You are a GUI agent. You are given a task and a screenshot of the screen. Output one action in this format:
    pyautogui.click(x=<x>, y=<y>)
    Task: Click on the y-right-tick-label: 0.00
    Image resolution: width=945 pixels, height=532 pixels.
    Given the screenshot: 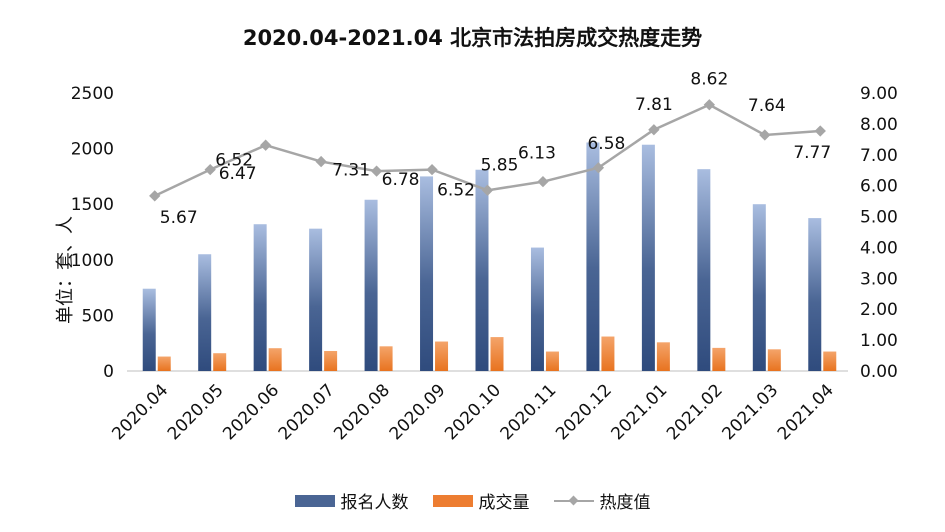 What is the action you would take?
    pyautogui.click(x=879, y=372)
    